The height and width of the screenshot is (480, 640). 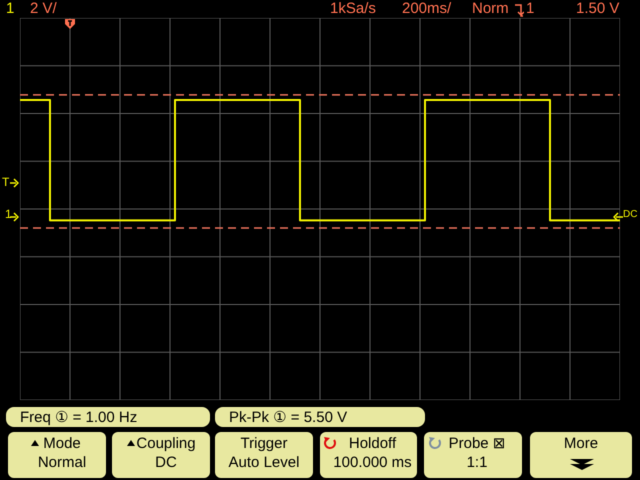 I want to click on text: Probe ⊠, so click(x=477, y=443).